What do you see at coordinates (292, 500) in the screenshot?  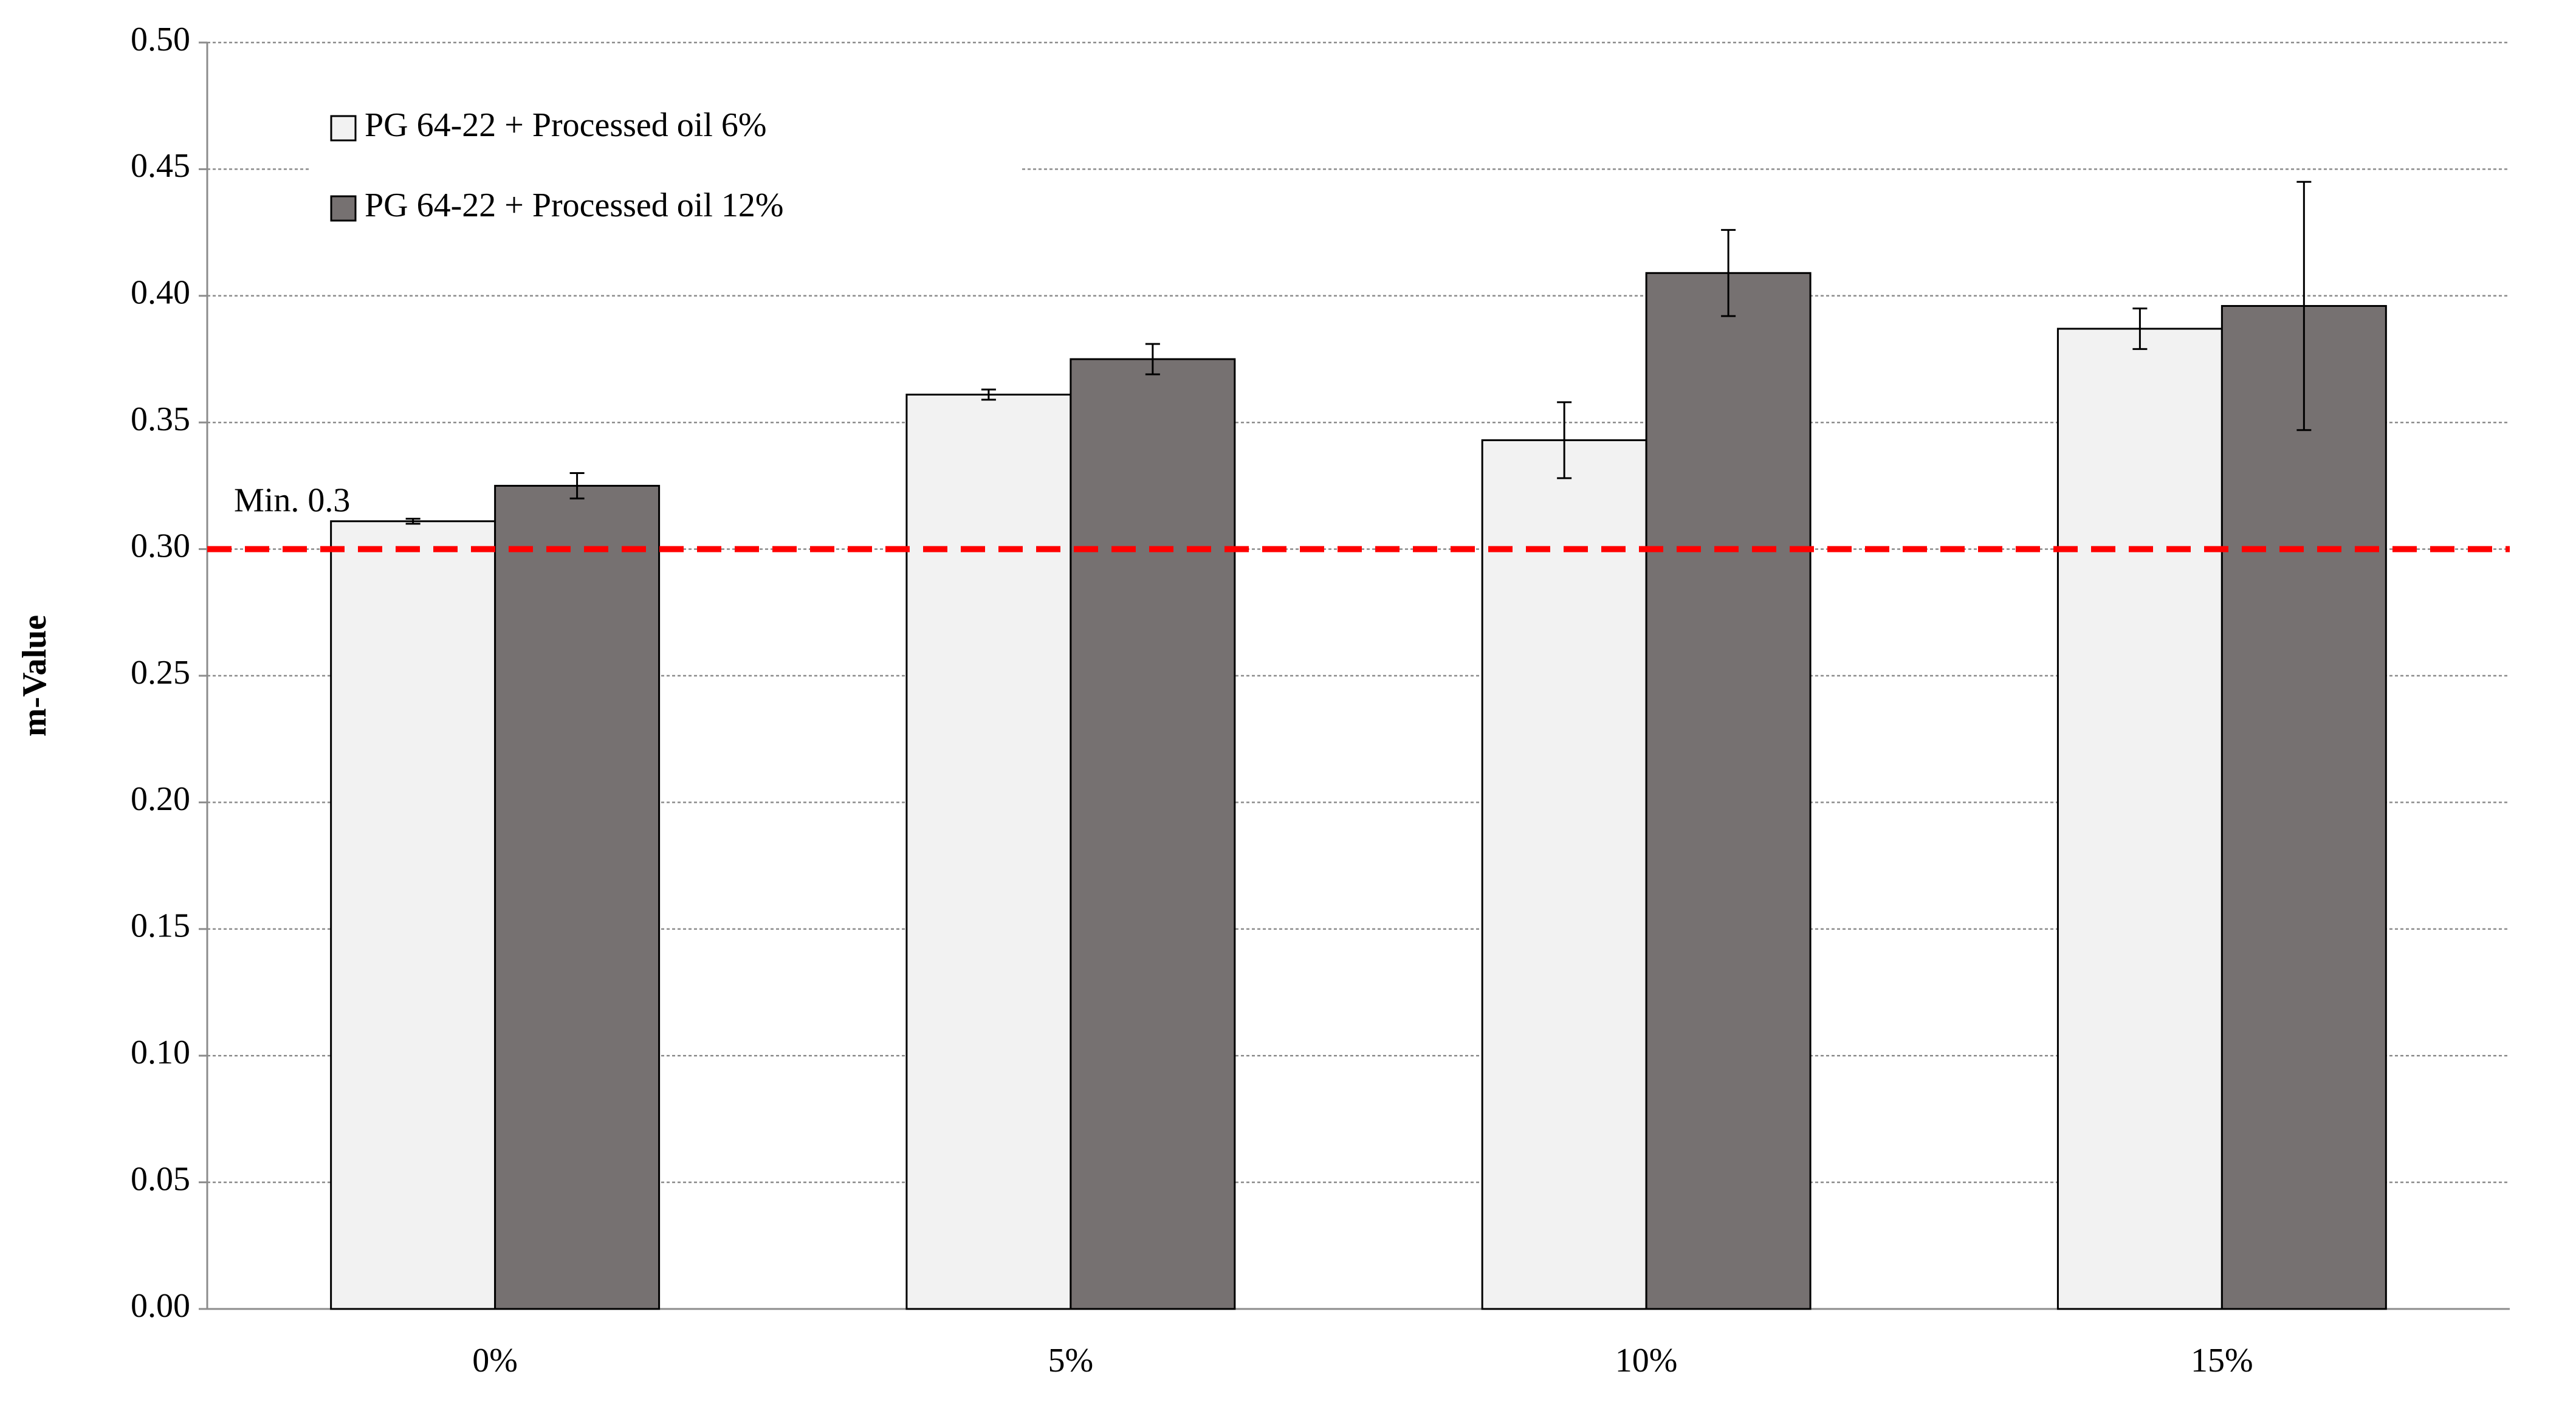 I see `reference-label: Min. 0.3` at bounding box center [292, 500].